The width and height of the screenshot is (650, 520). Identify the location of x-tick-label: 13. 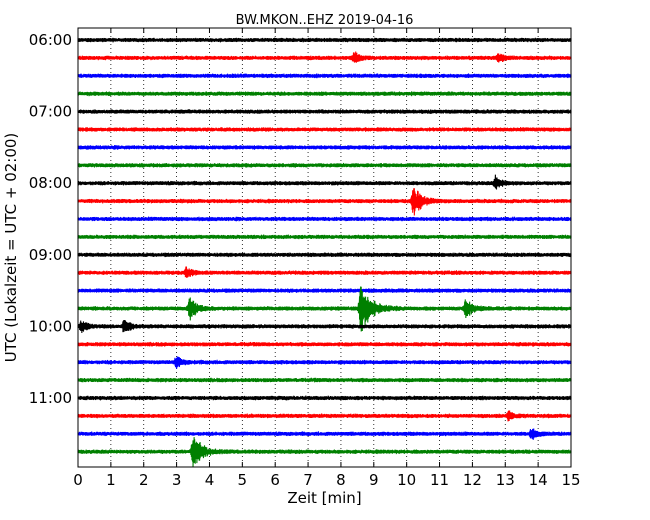
(505, 480).